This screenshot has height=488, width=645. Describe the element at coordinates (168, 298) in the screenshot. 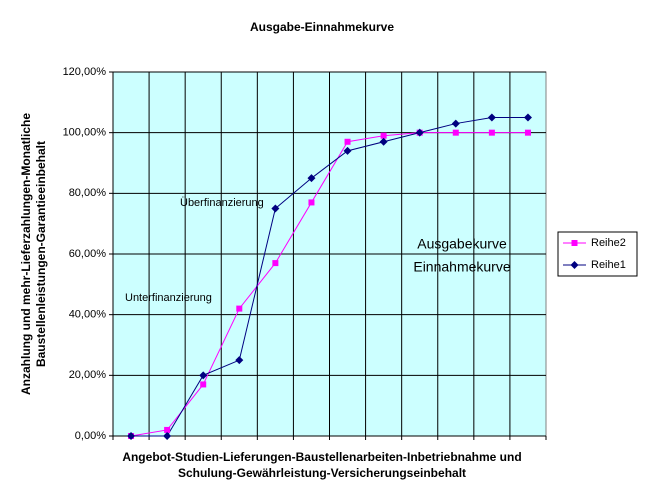

I see `annotation: Unterfinanzierung` at that location.